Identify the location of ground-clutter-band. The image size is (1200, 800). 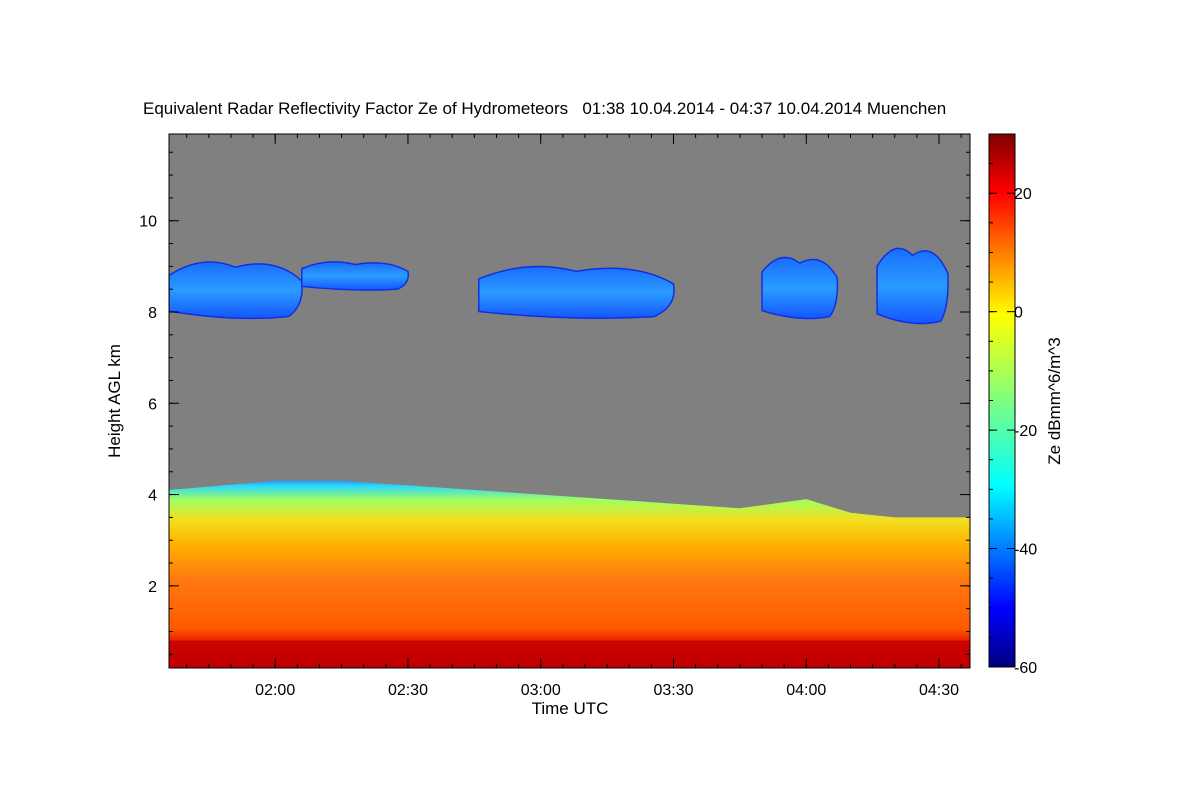
(569, 654).